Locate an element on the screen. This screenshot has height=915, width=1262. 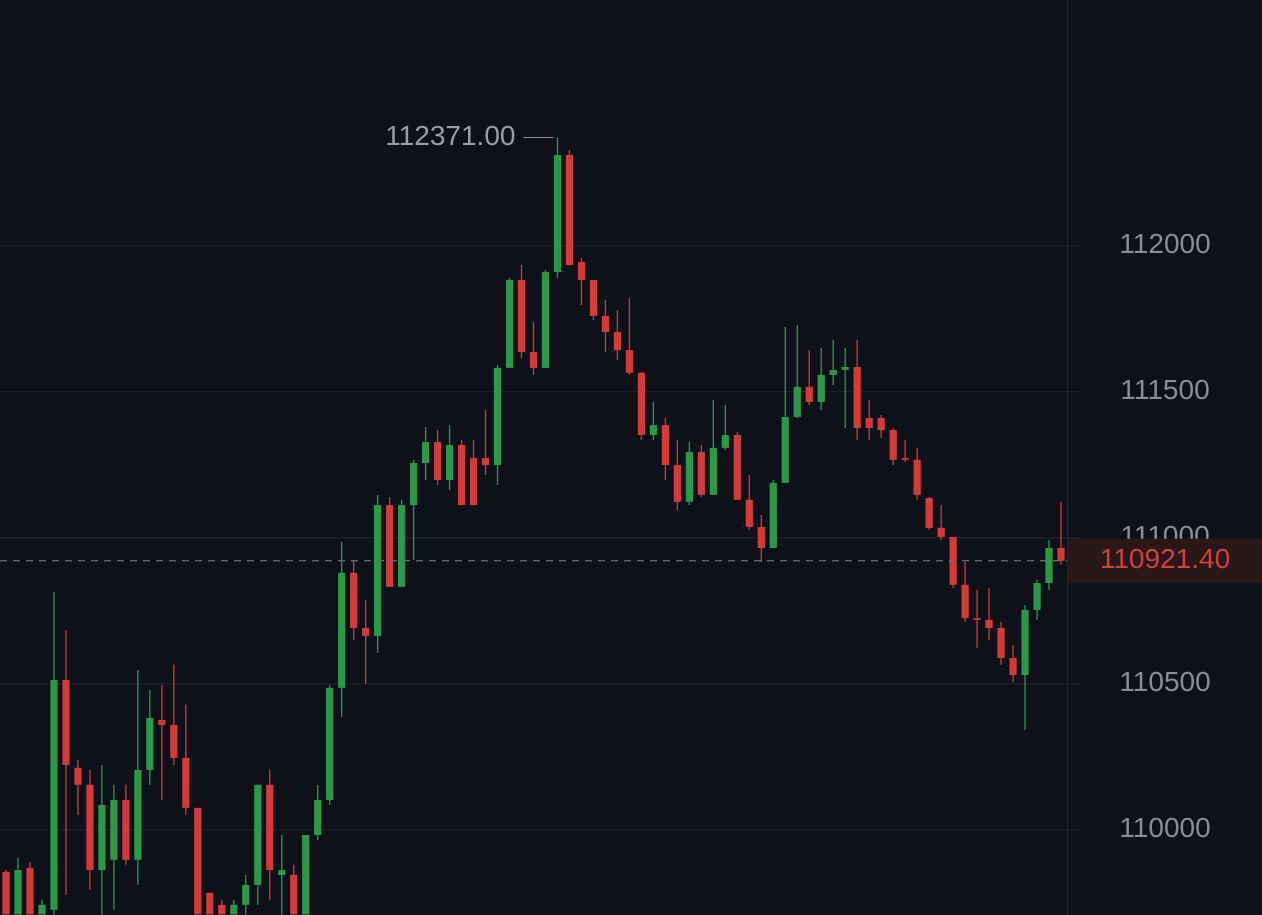
last-price-label: 110921.40 is located at coordinates (1165, 558).